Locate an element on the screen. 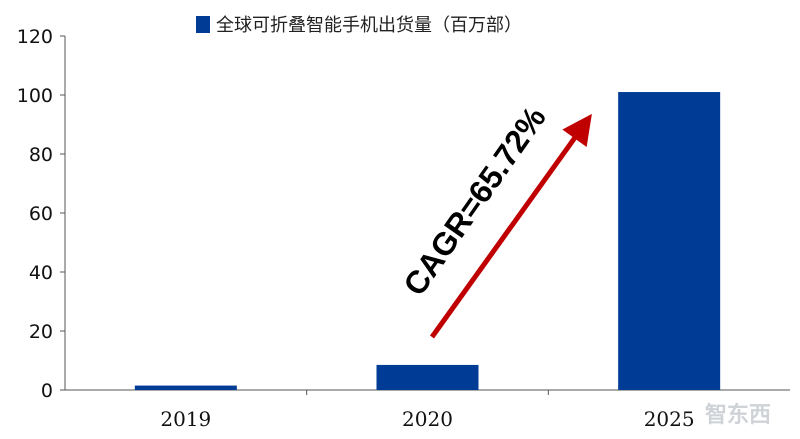 Image resolution: width=800 pixels, height=439 pixels. legend-swatch is located at coordinates (203, 24).